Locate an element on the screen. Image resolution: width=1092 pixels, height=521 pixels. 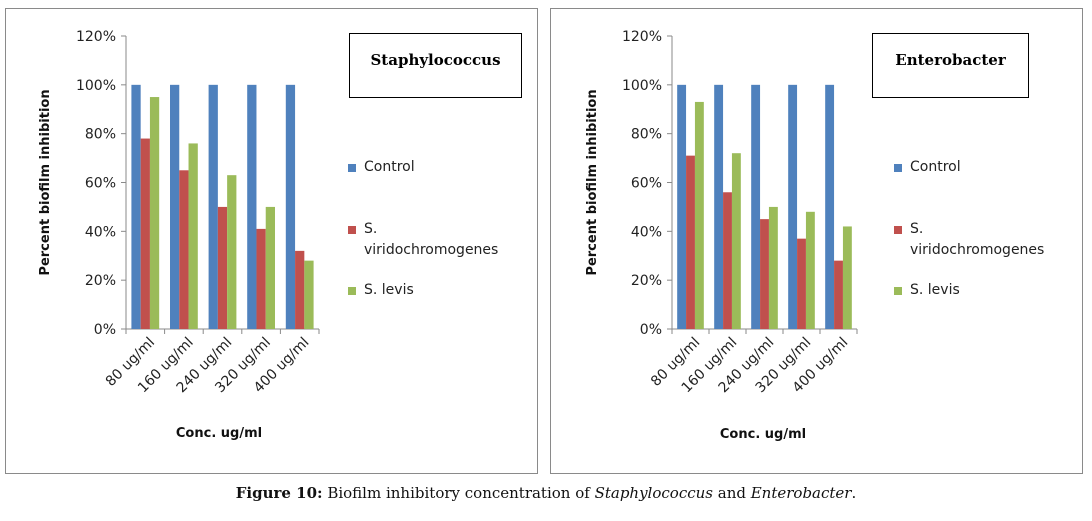
caption-text-before: Biofilm inhibitory concentration of is located at coordinates (458, 493).